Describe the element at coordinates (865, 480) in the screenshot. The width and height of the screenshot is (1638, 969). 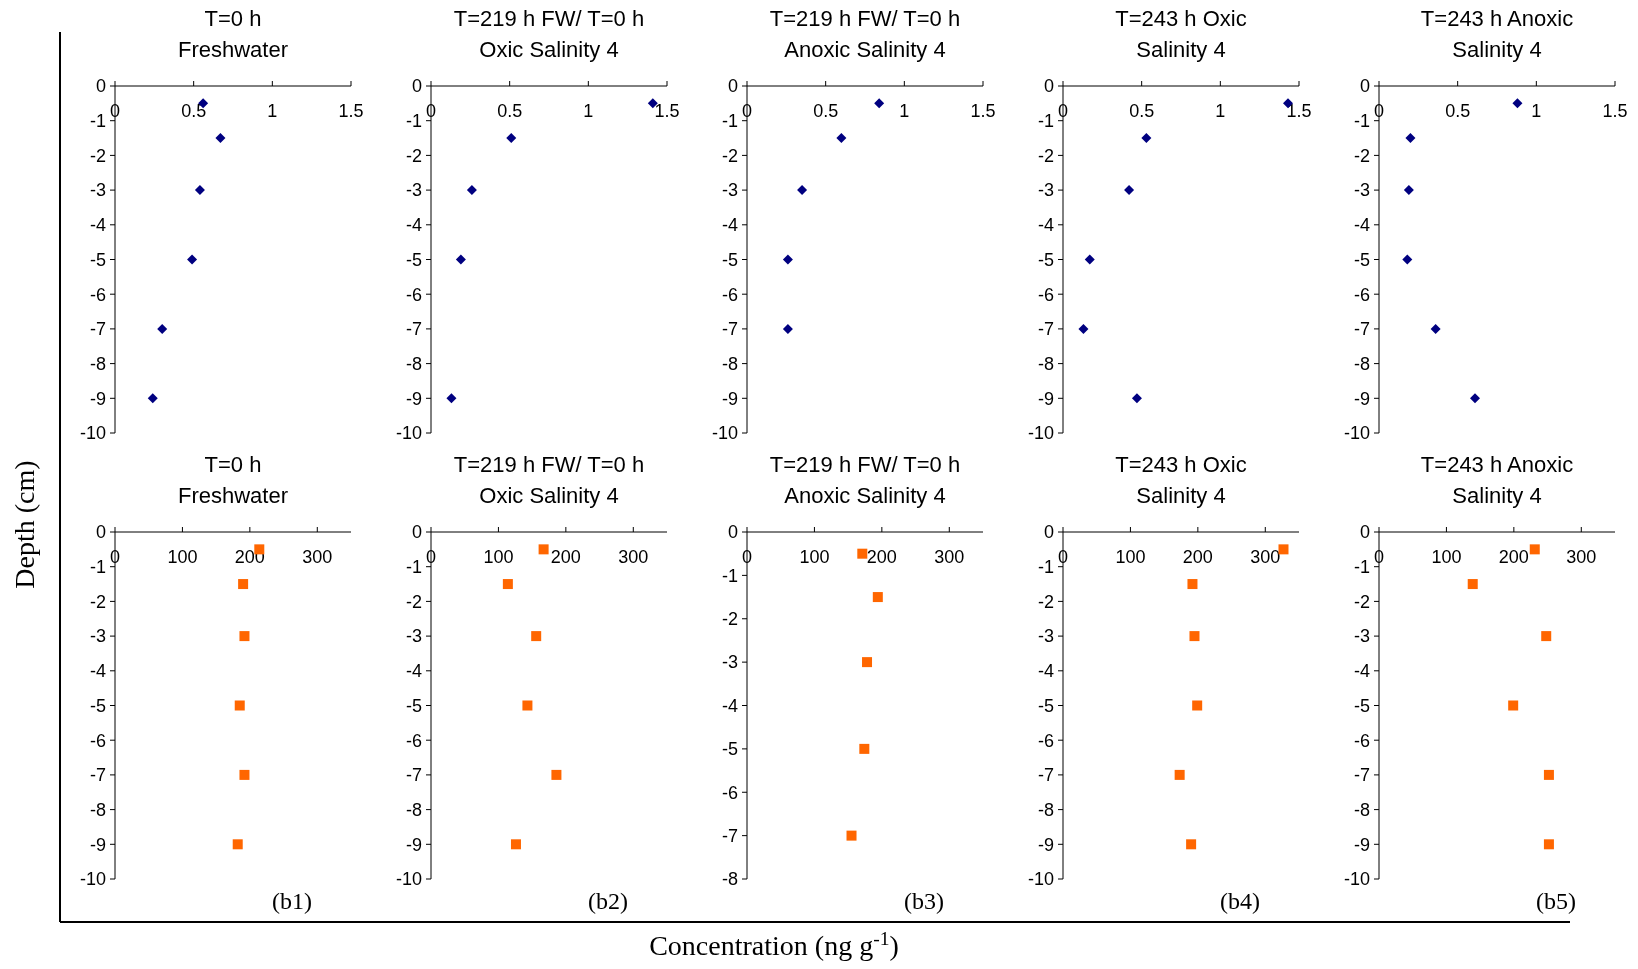
I see `chart-title: T=219 h FW/ T=0 h Anoxic Salinity 4` at that location.